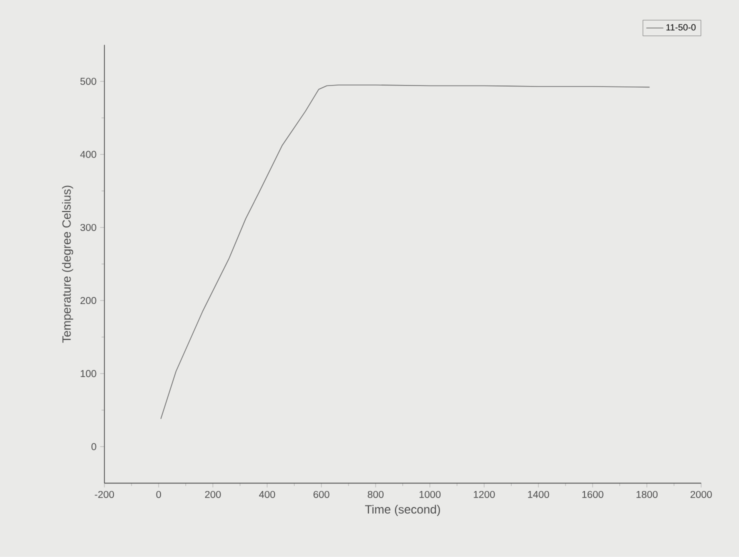  Describe the element at coordinates (93, 446) in the screenshot. I see `y-tick-label: 0` at that location.